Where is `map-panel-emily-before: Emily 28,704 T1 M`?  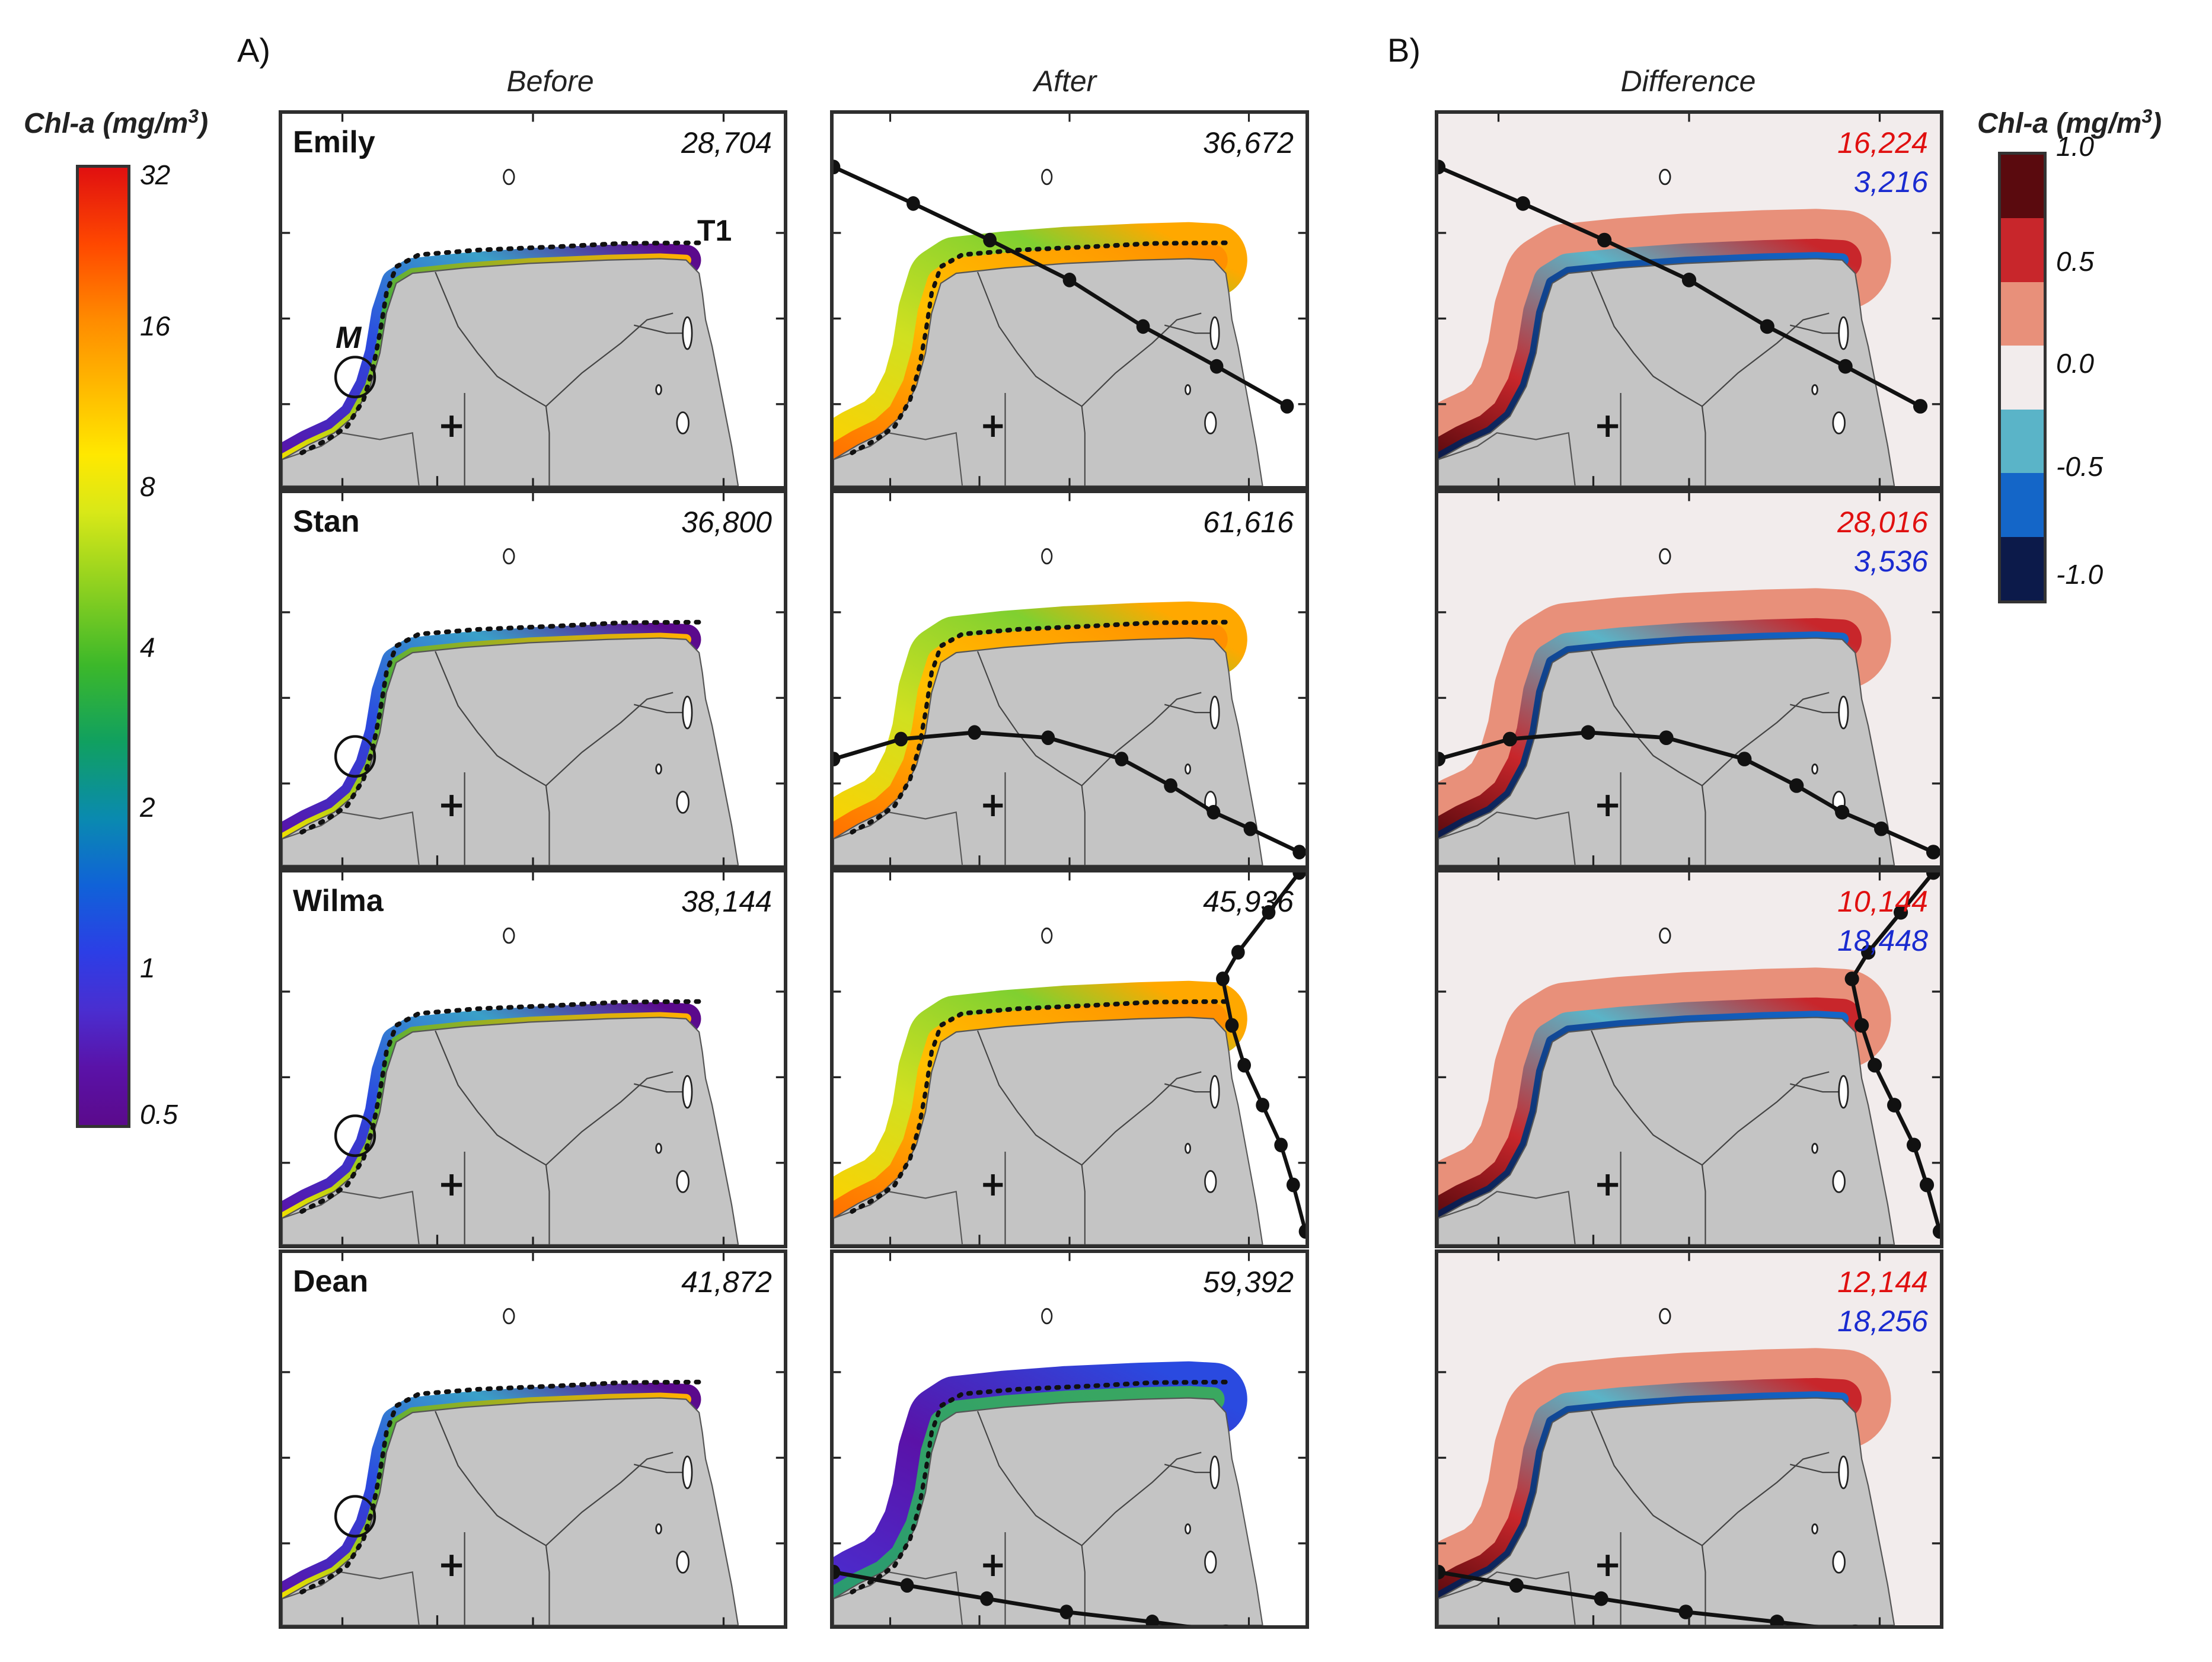
map-panel-emily-before: Emily 28,704 T1 M is located at coordinates (533, 300).